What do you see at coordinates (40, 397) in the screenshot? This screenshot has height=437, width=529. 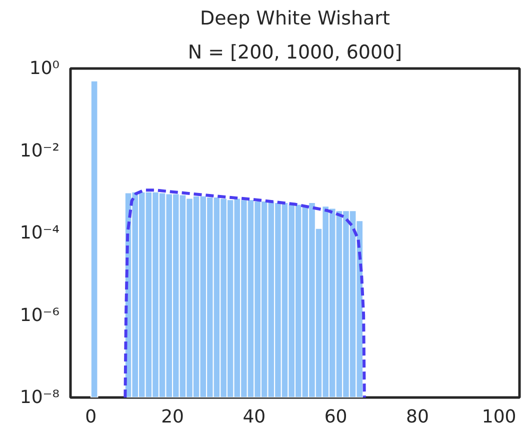 I see `y-tick-label: 10⁻⁸` at bounding box center [40, 397].